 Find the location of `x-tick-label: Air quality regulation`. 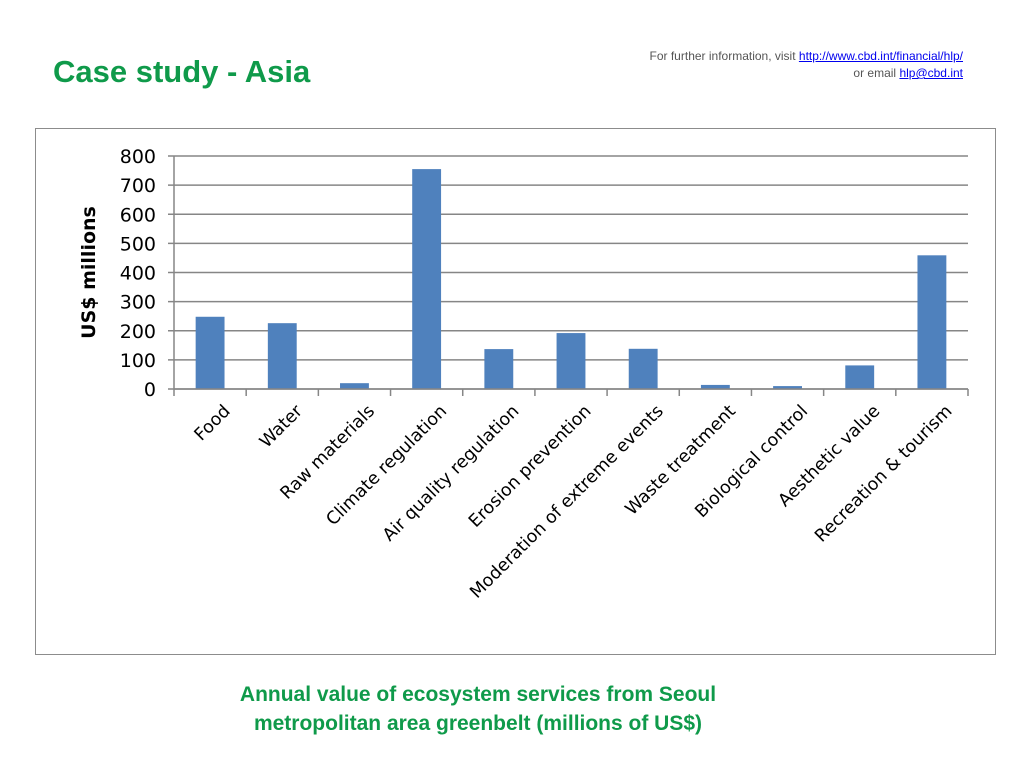

x-tick-label: Air quality regulation is located at coordinates (451, 473).